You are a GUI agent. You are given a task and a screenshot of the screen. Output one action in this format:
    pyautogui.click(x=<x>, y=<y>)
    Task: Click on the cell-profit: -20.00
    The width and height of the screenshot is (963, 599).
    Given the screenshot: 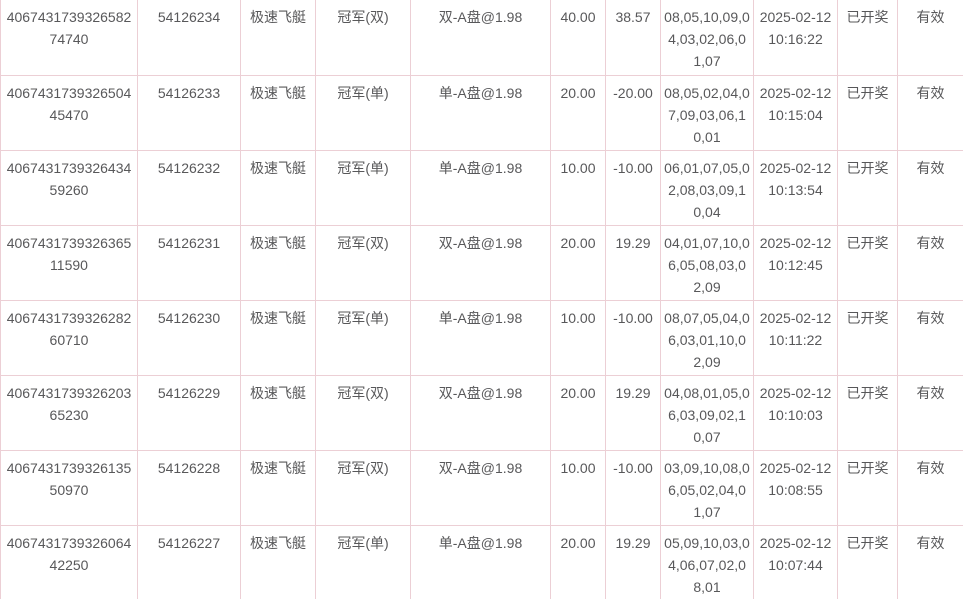 What is the action you would take?
    pyautogui.click(x=633, y=112)
    